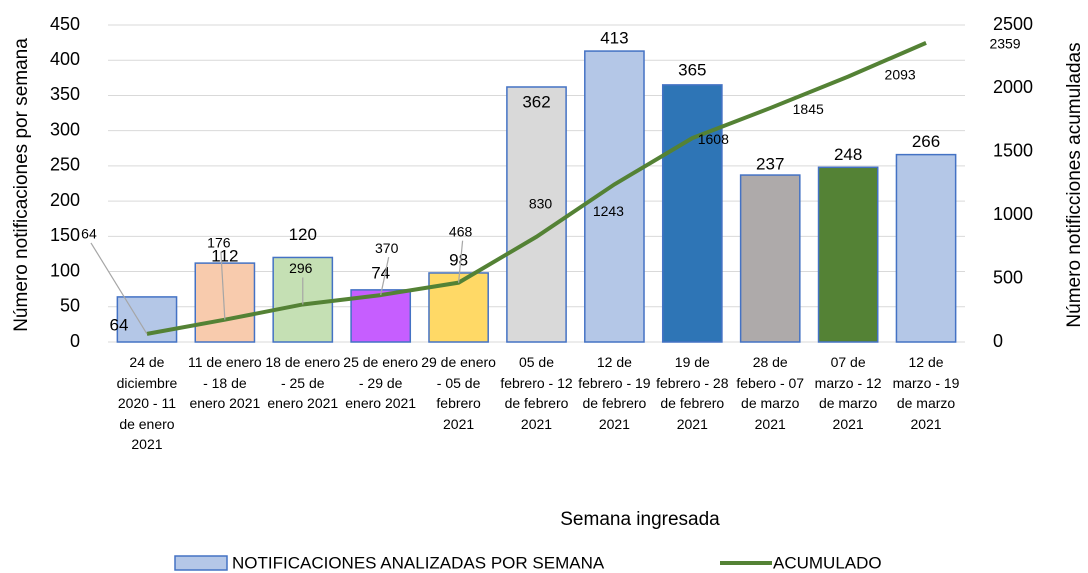 The image size is (1088, 573). I want to click on bar-value-label: 365, so click(692, 69).